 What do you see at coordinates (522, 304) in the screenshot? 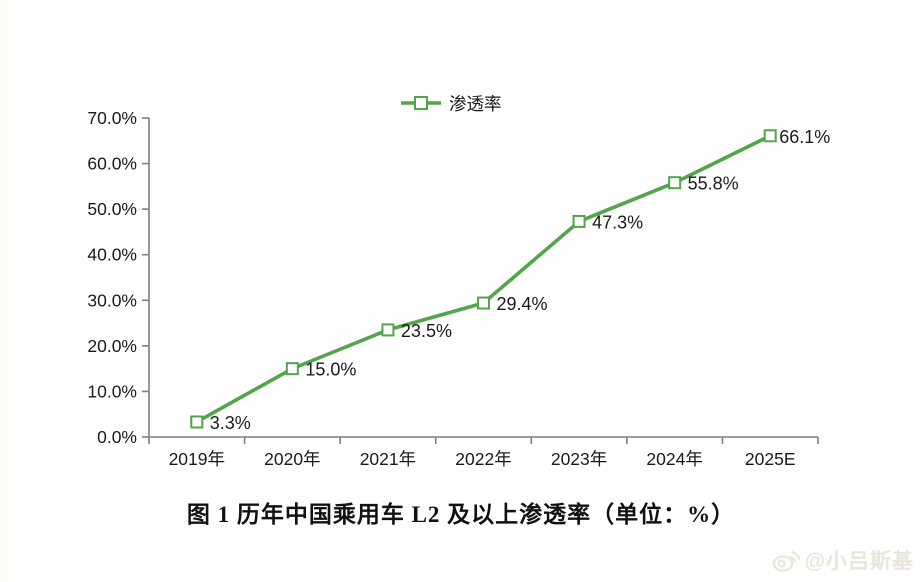
I see `data-point-label: 29.4%` at bounding box center [522, 304].